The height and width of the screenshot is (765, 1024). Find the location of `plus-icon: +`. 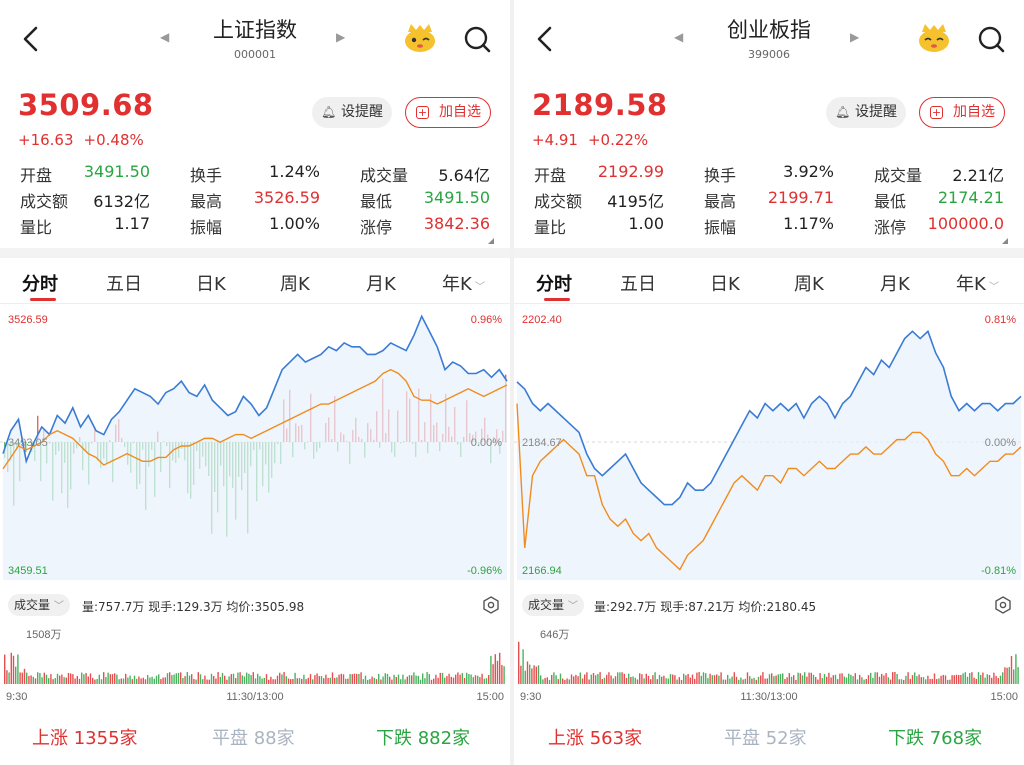

plus-icon: + is located at coordinates (422, 112).